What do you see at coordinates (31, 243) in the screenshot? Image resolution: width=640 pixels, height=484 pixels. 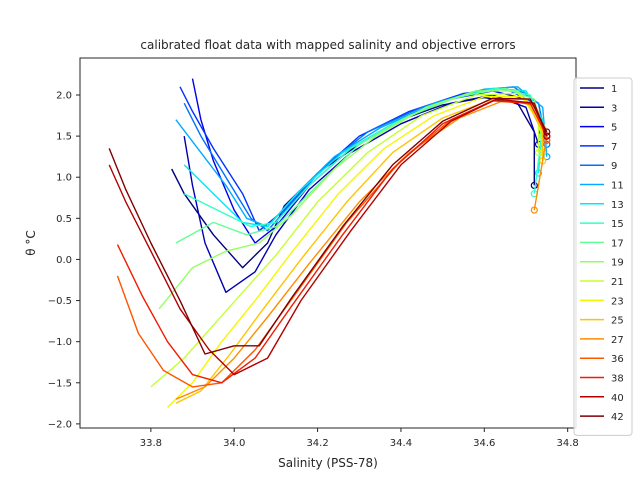 I see `y-axis-label: θ °C` at bounding box center [31, 243].